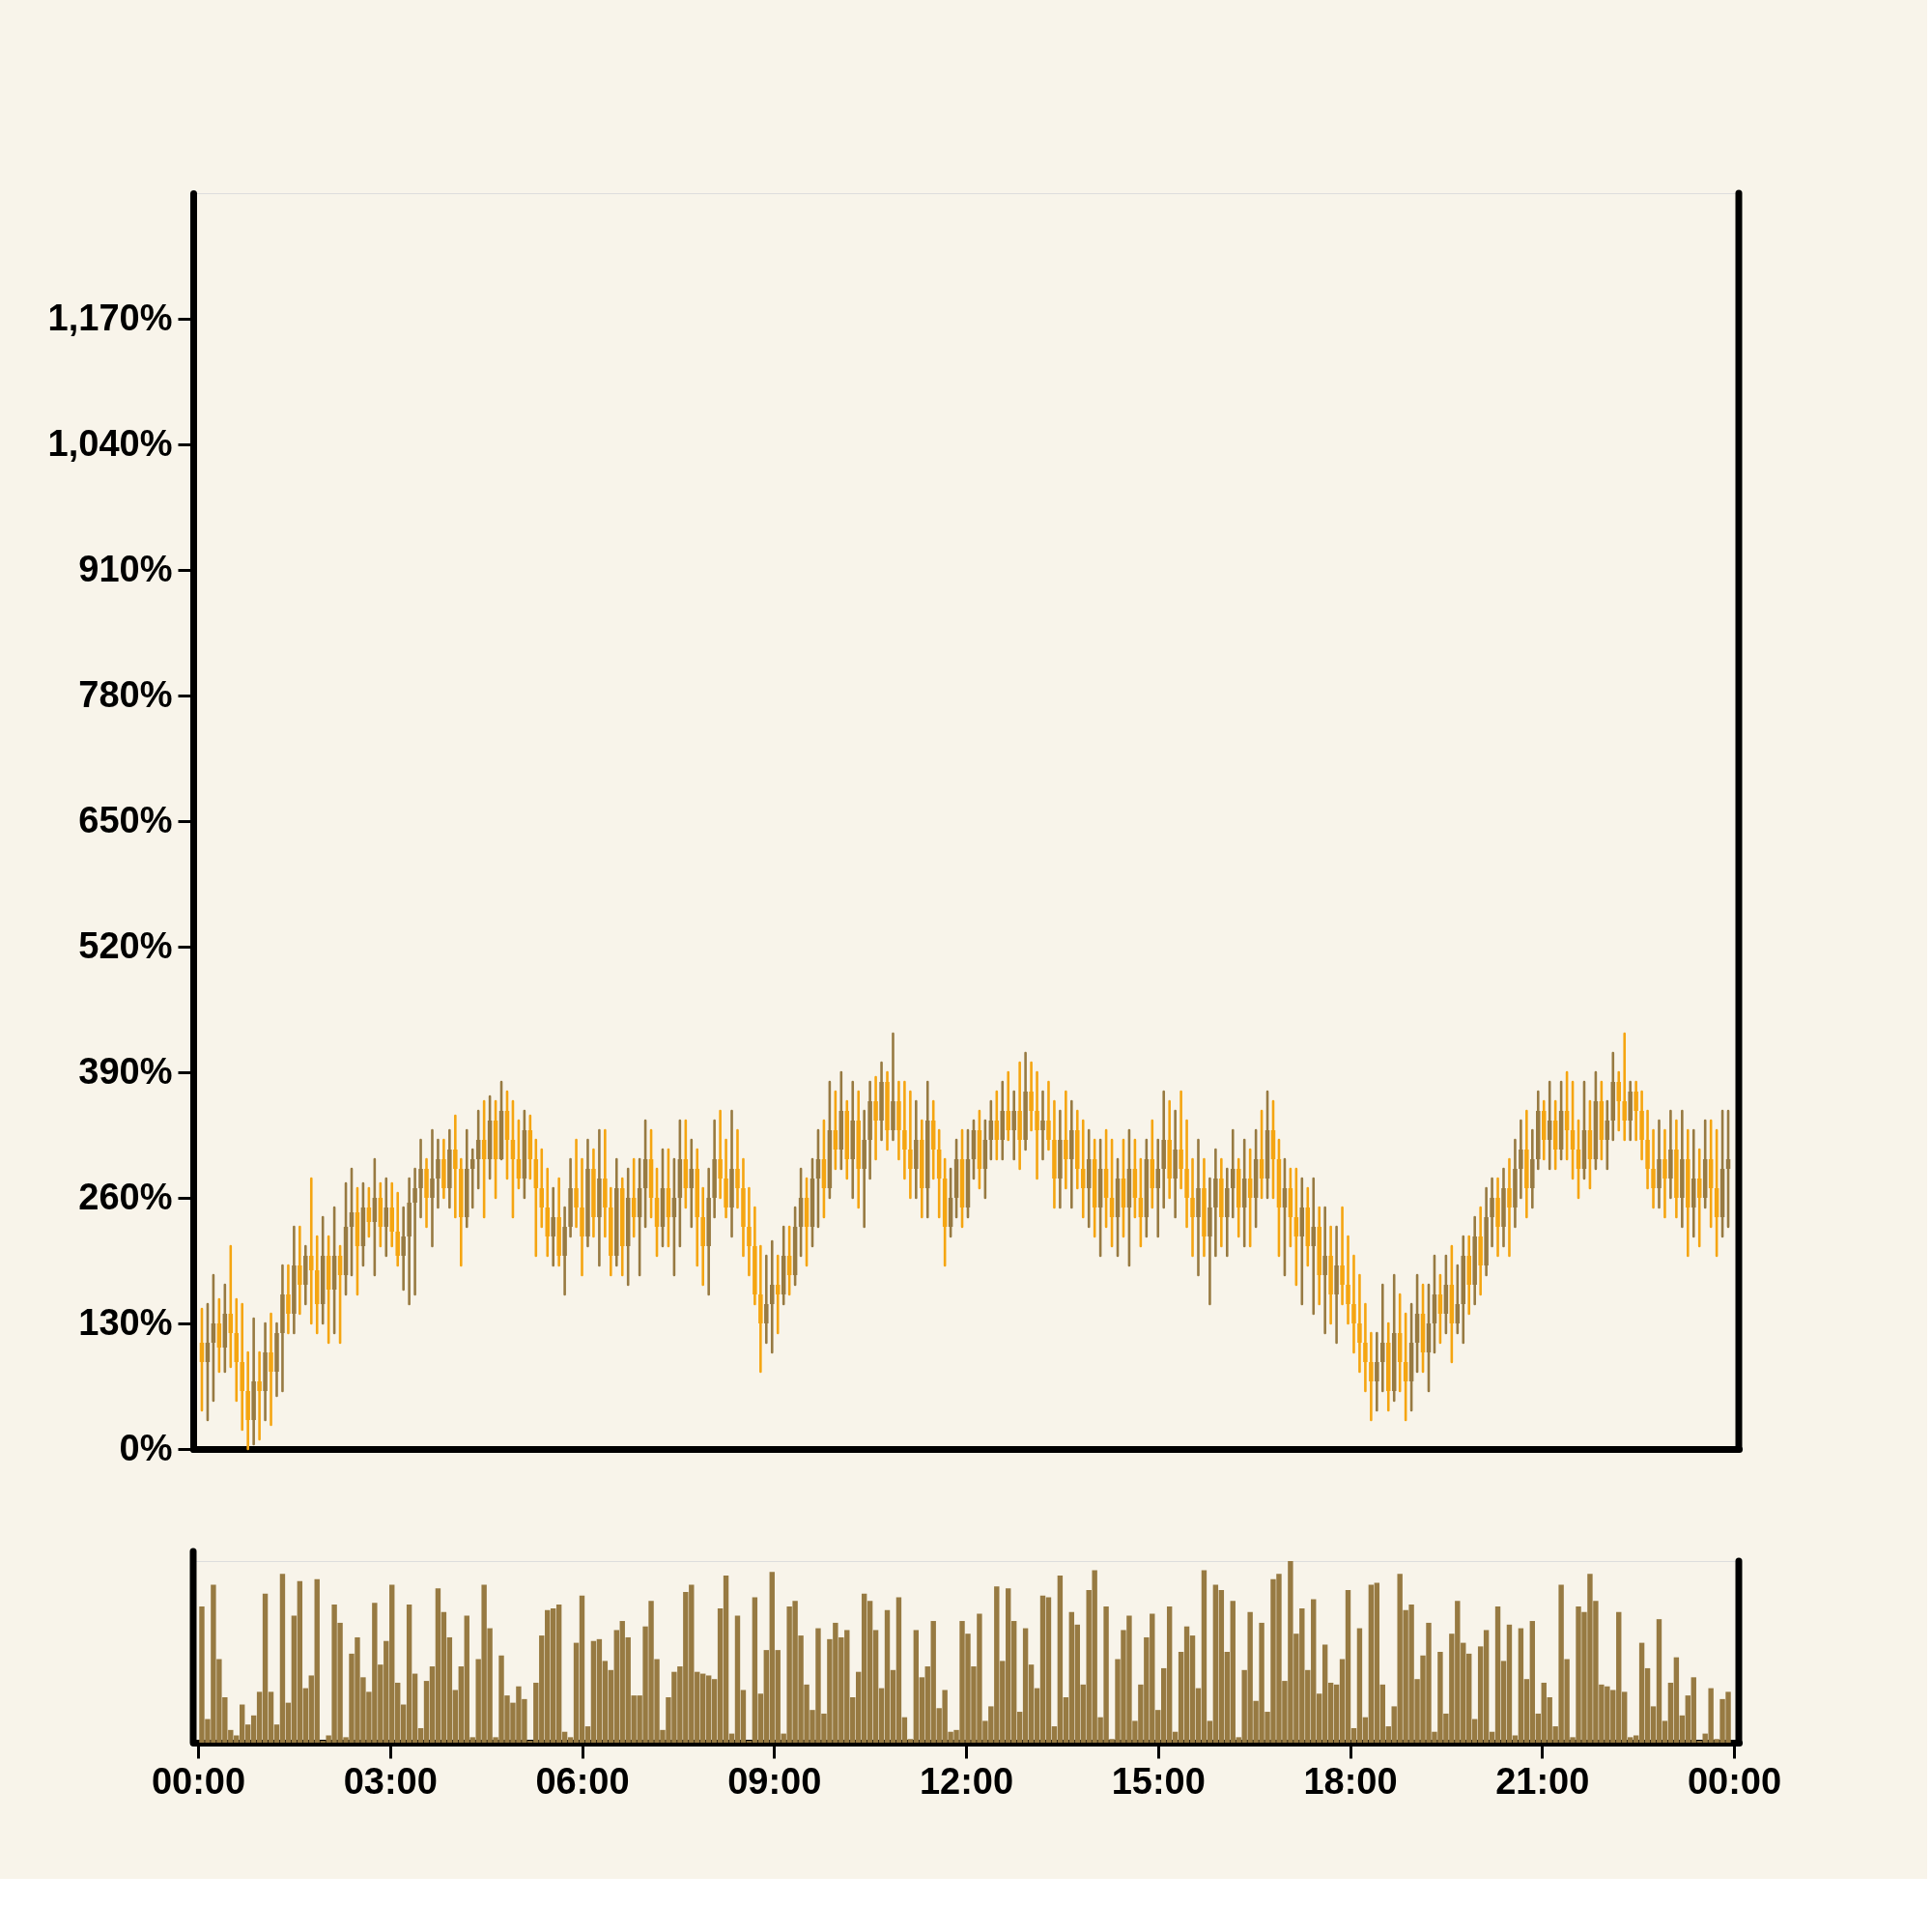  Describe the element at coordinates (774, 1781) in the screenshot. I see `x-tick-label: 09:00` at that location.